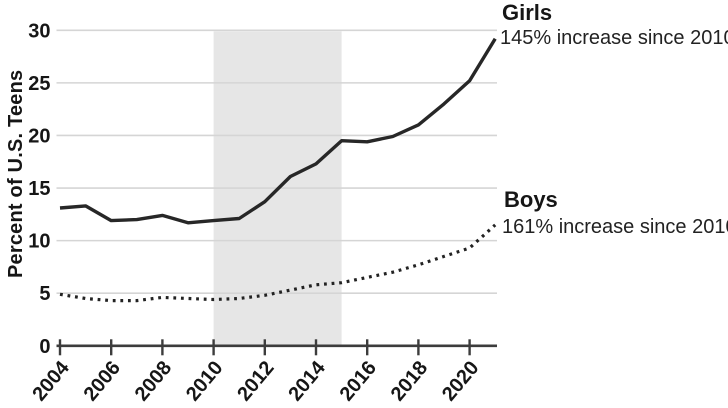 The width and height of the screenshot is (728, 408). I want to click on x-tick-label-2016: 2016, so click(358, 381).